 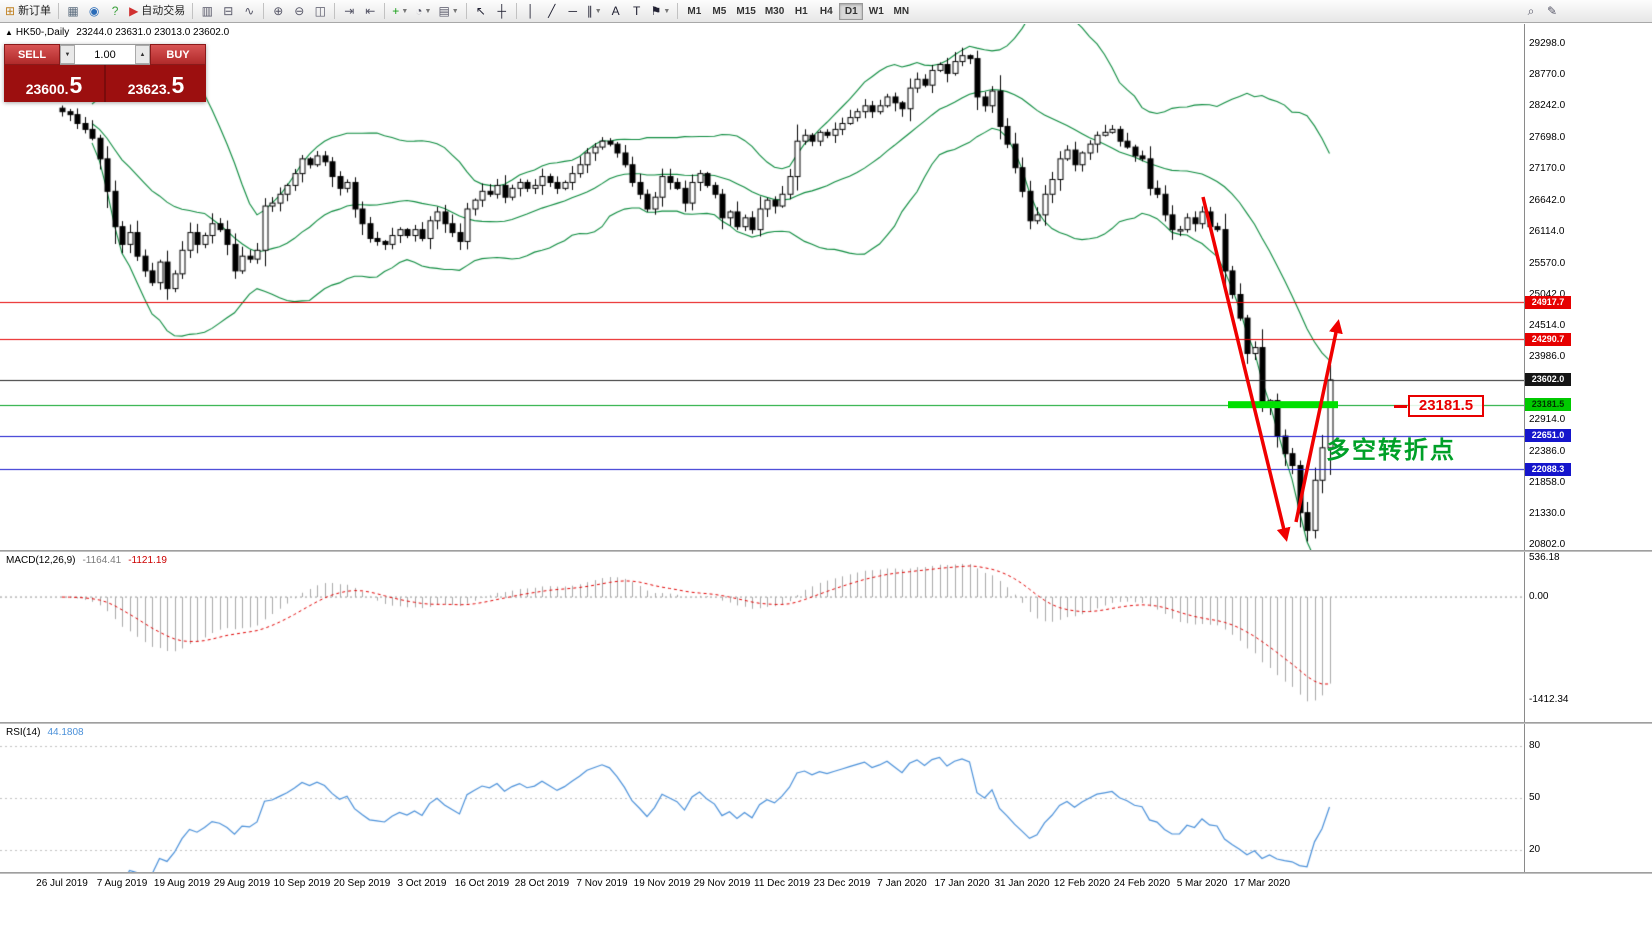 I want to click on zoom-in-button: ⊕, so click(x=278, y=11).